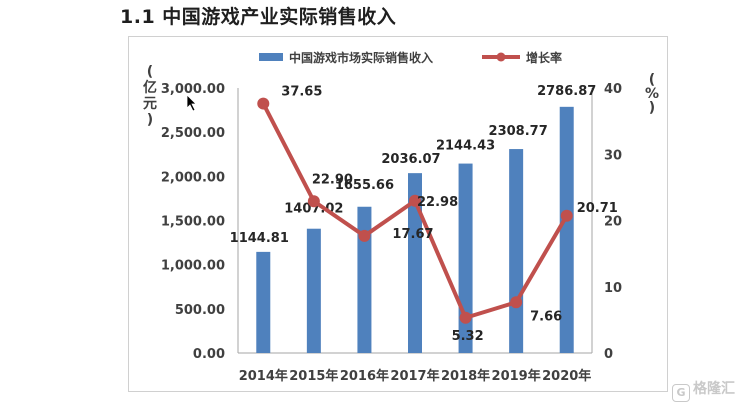 The image size is (755, 404). I want to click on bar-data-label: 2308.77, so click(518, 131).